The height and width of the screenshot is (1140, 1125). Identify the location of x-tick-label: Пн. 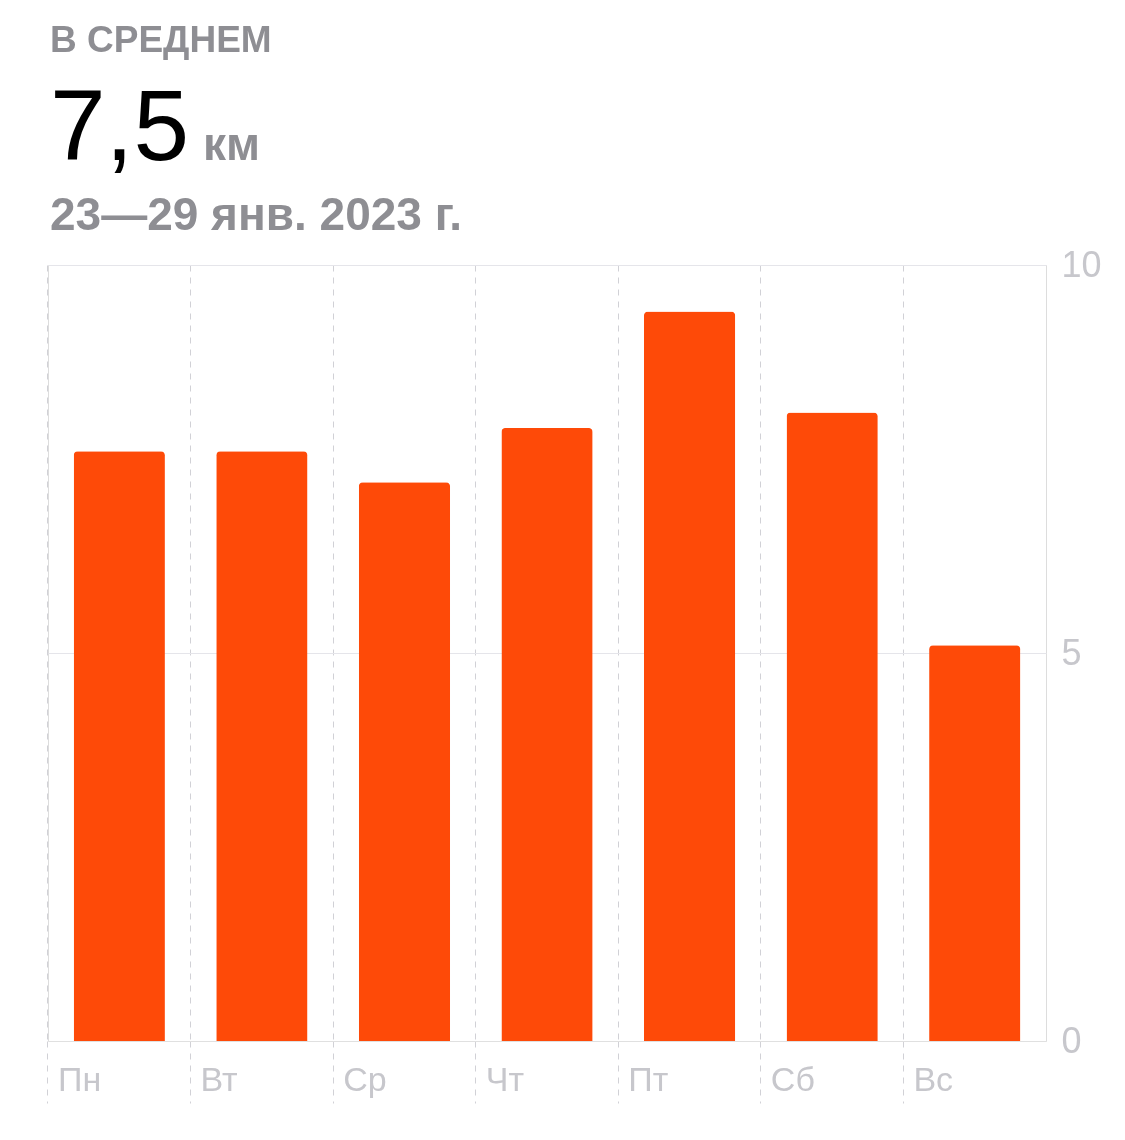
(80, 1078).